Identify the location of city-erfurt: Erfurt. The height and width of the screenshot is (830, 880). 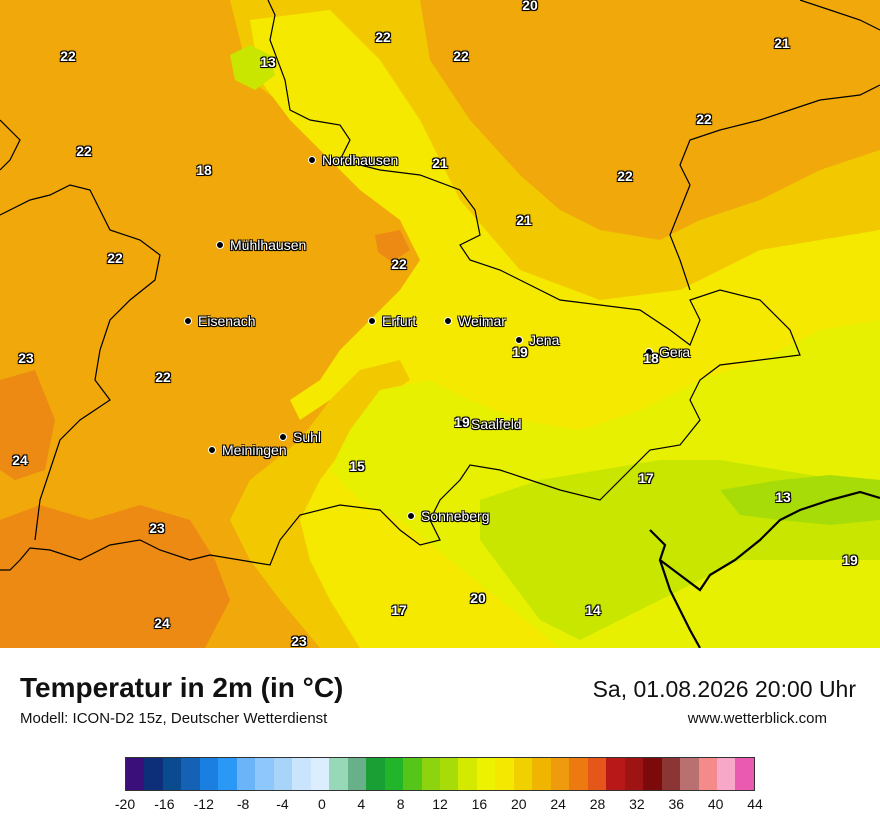
(392, 321).